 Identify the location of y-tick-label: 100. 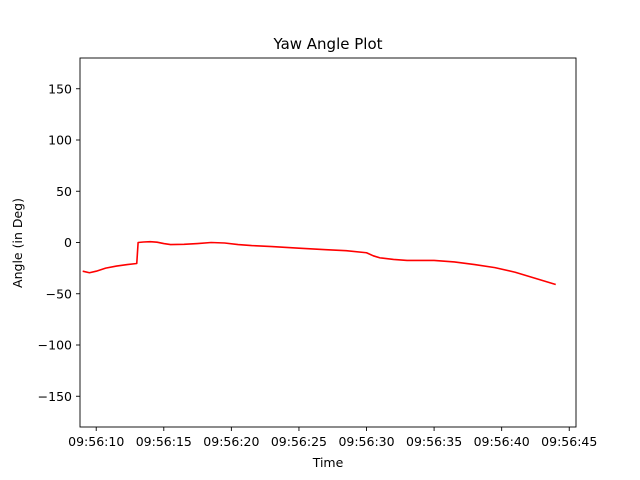
(60, 140).